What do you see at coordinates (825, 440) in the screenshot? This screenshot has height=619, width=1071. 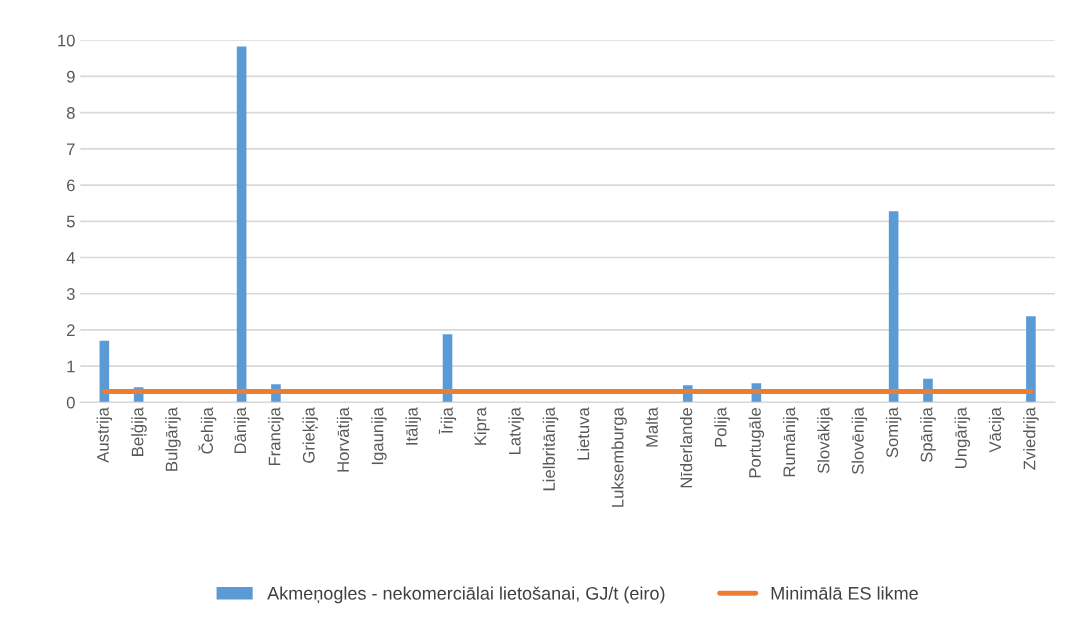 I see `x-tick-label: Slovākija` at bounding box center [825, 440].